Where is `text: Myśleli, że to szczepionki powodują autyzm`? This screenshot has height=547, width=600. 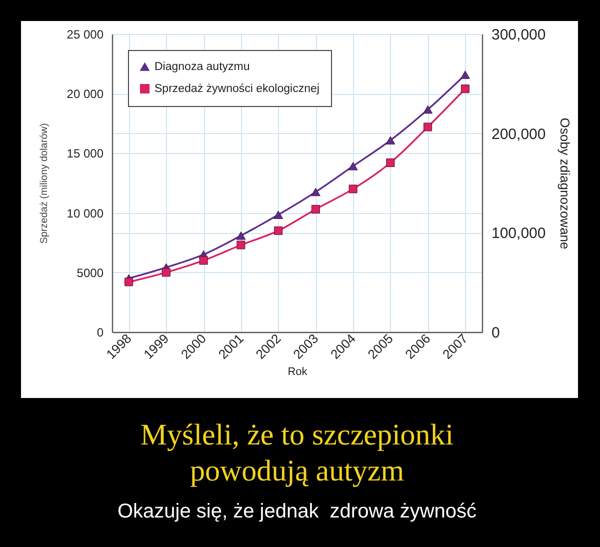 text: Myśleli, że to szczepionki powodują autyzm is located at coordinates (297, 453).